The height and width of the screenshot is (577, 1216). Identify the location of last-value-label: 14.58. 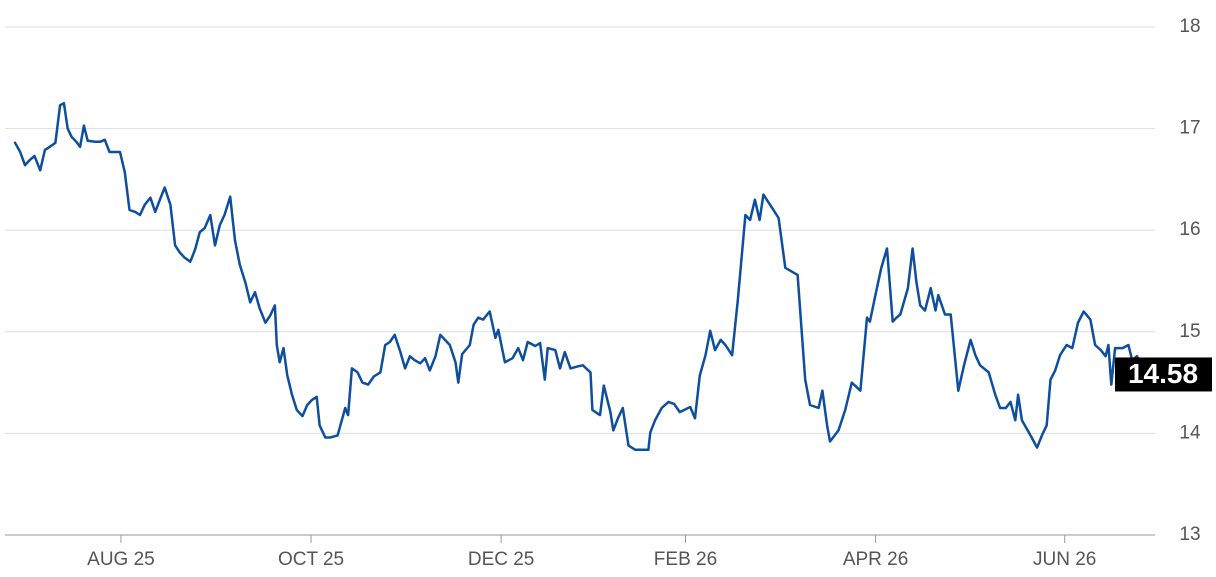
(1163, 373).